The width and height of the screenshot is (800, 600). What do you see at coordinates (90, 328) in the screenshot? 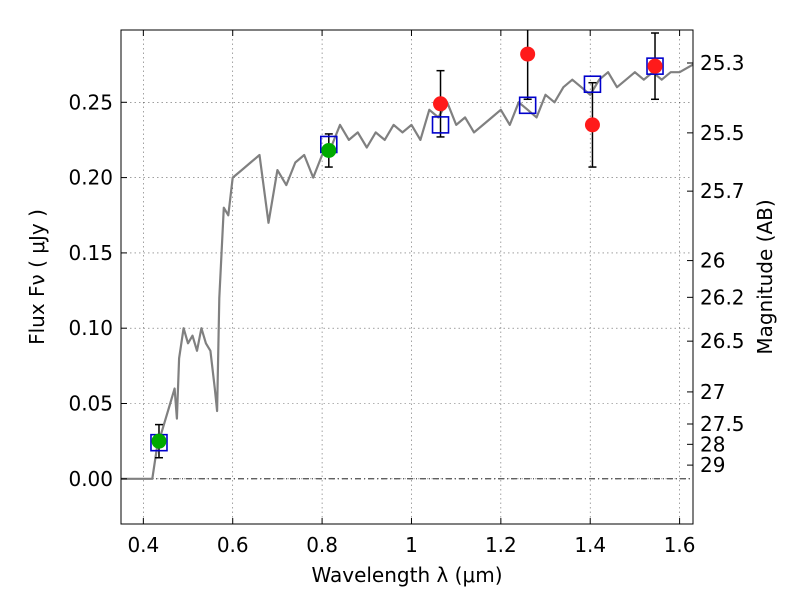
I see `y-tick-label: 0.10` at bounding box center [90, 328].